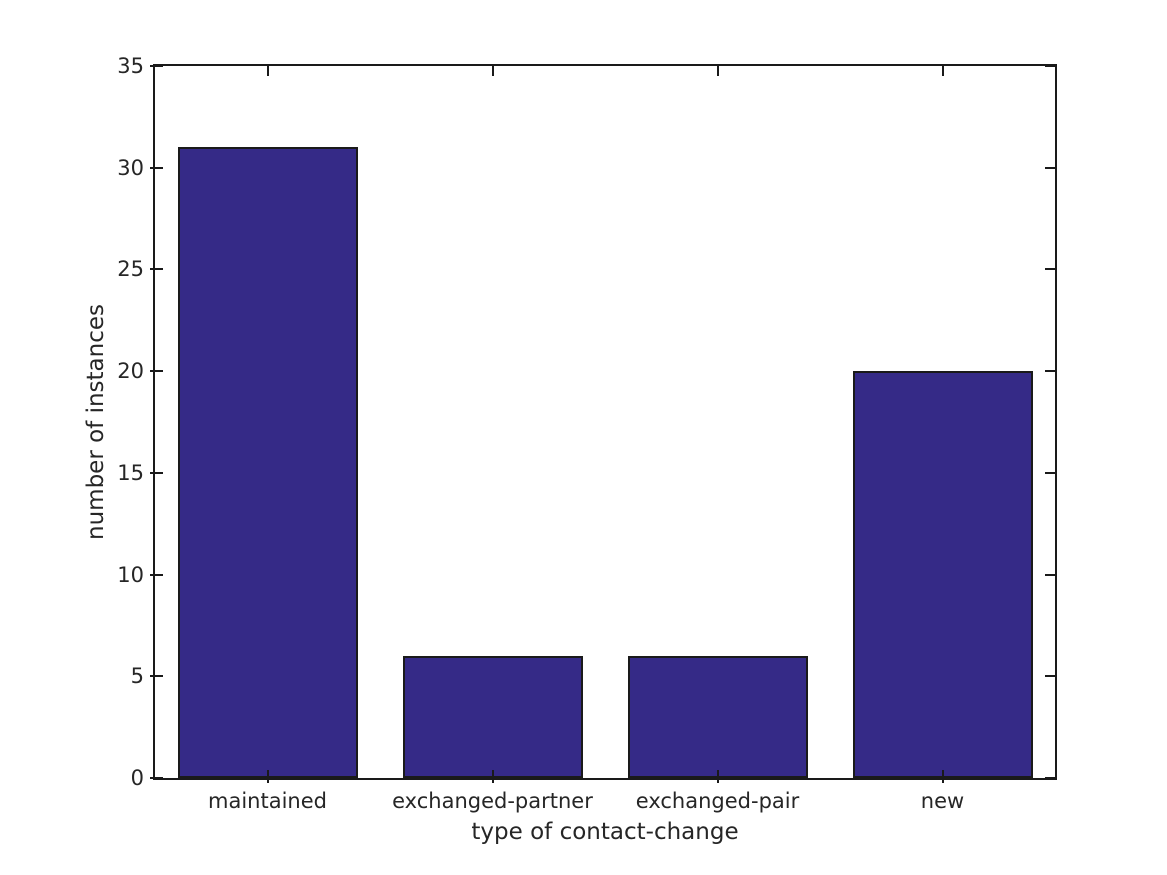 The height and width of the screenshot is (875, 1167). I want to click on x-tick-label-maintained: maintained, so click(267, 801).